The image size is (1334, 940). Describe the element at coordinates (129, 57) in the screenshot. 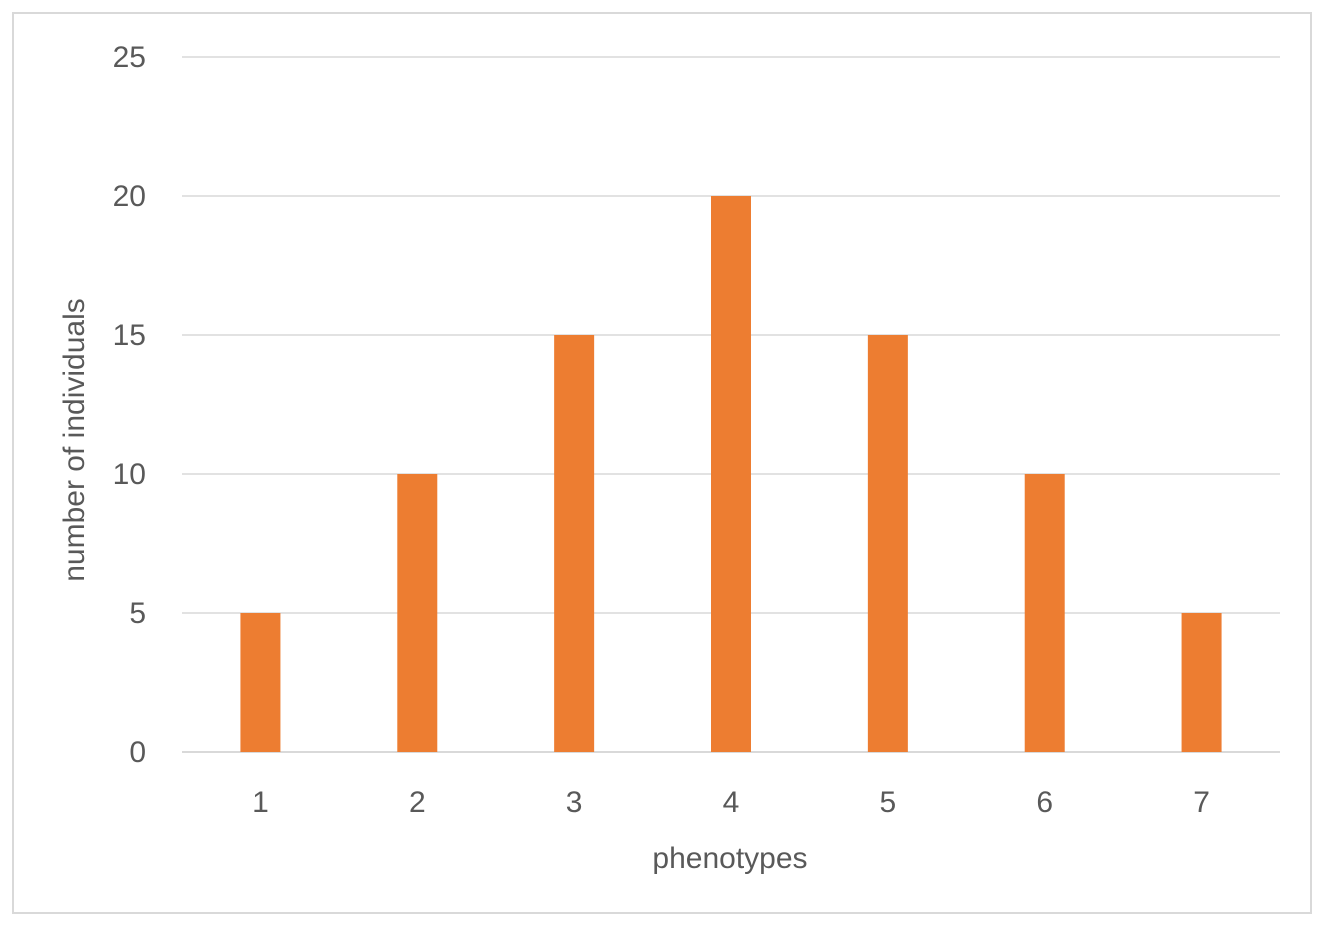

I see `y-tick-label: 25` at that location.